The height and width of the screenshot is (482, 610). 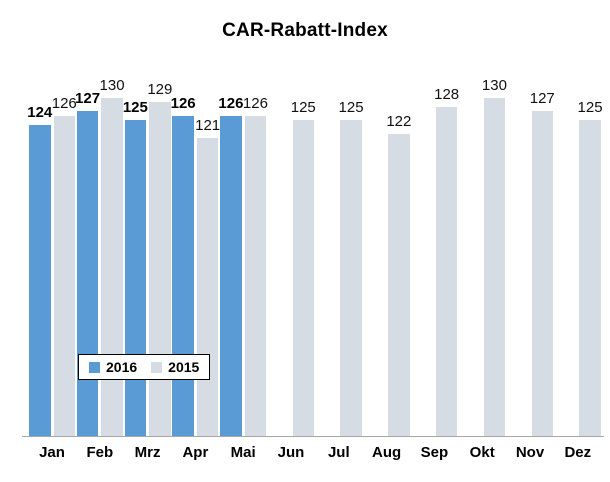 I want to click on bar-2016-Mai, so click(x=231, y=275).